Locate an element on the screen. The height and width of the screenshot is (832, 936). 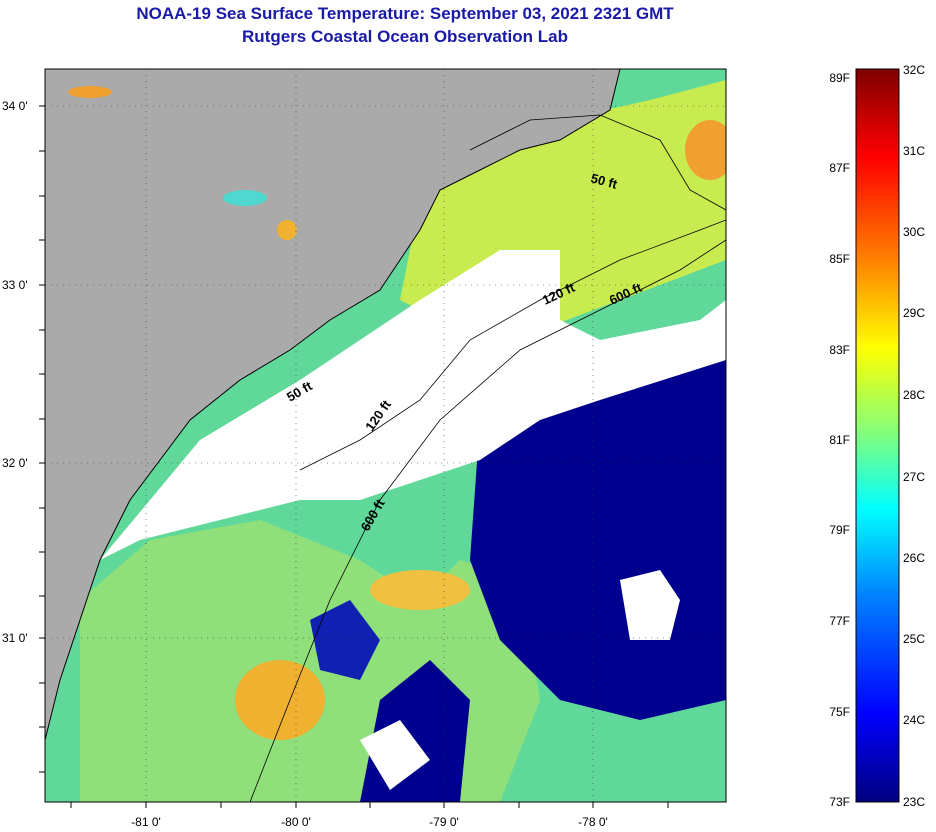
colorbar is located at coordinates (877, 435).